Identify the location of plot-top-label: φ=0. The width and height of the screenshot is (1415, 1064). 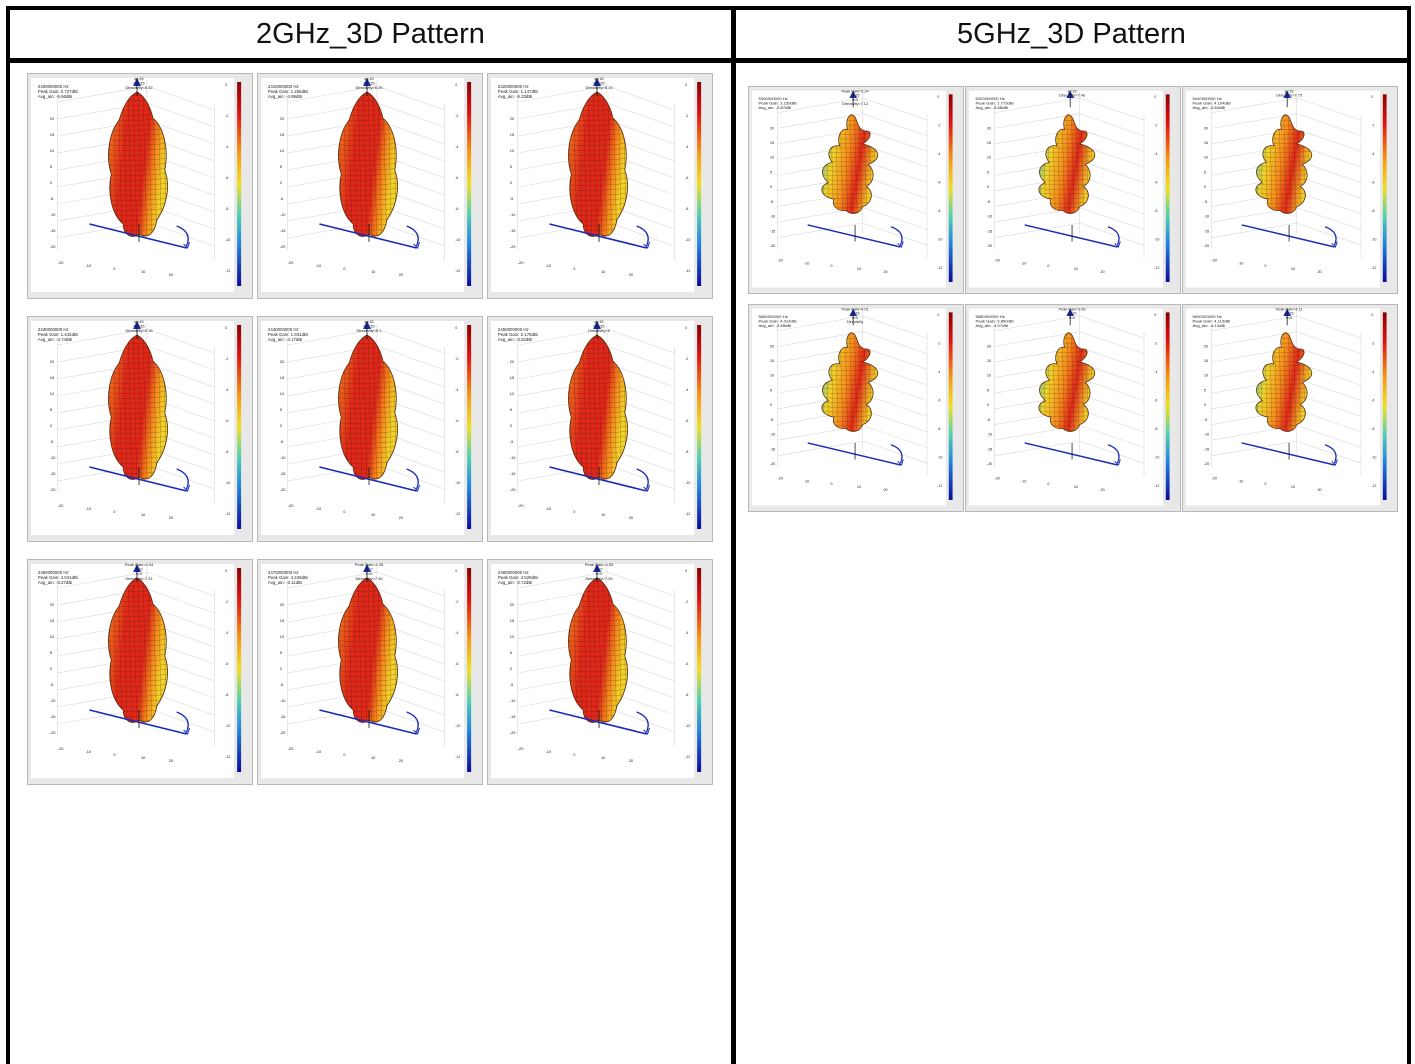
(369, 569).